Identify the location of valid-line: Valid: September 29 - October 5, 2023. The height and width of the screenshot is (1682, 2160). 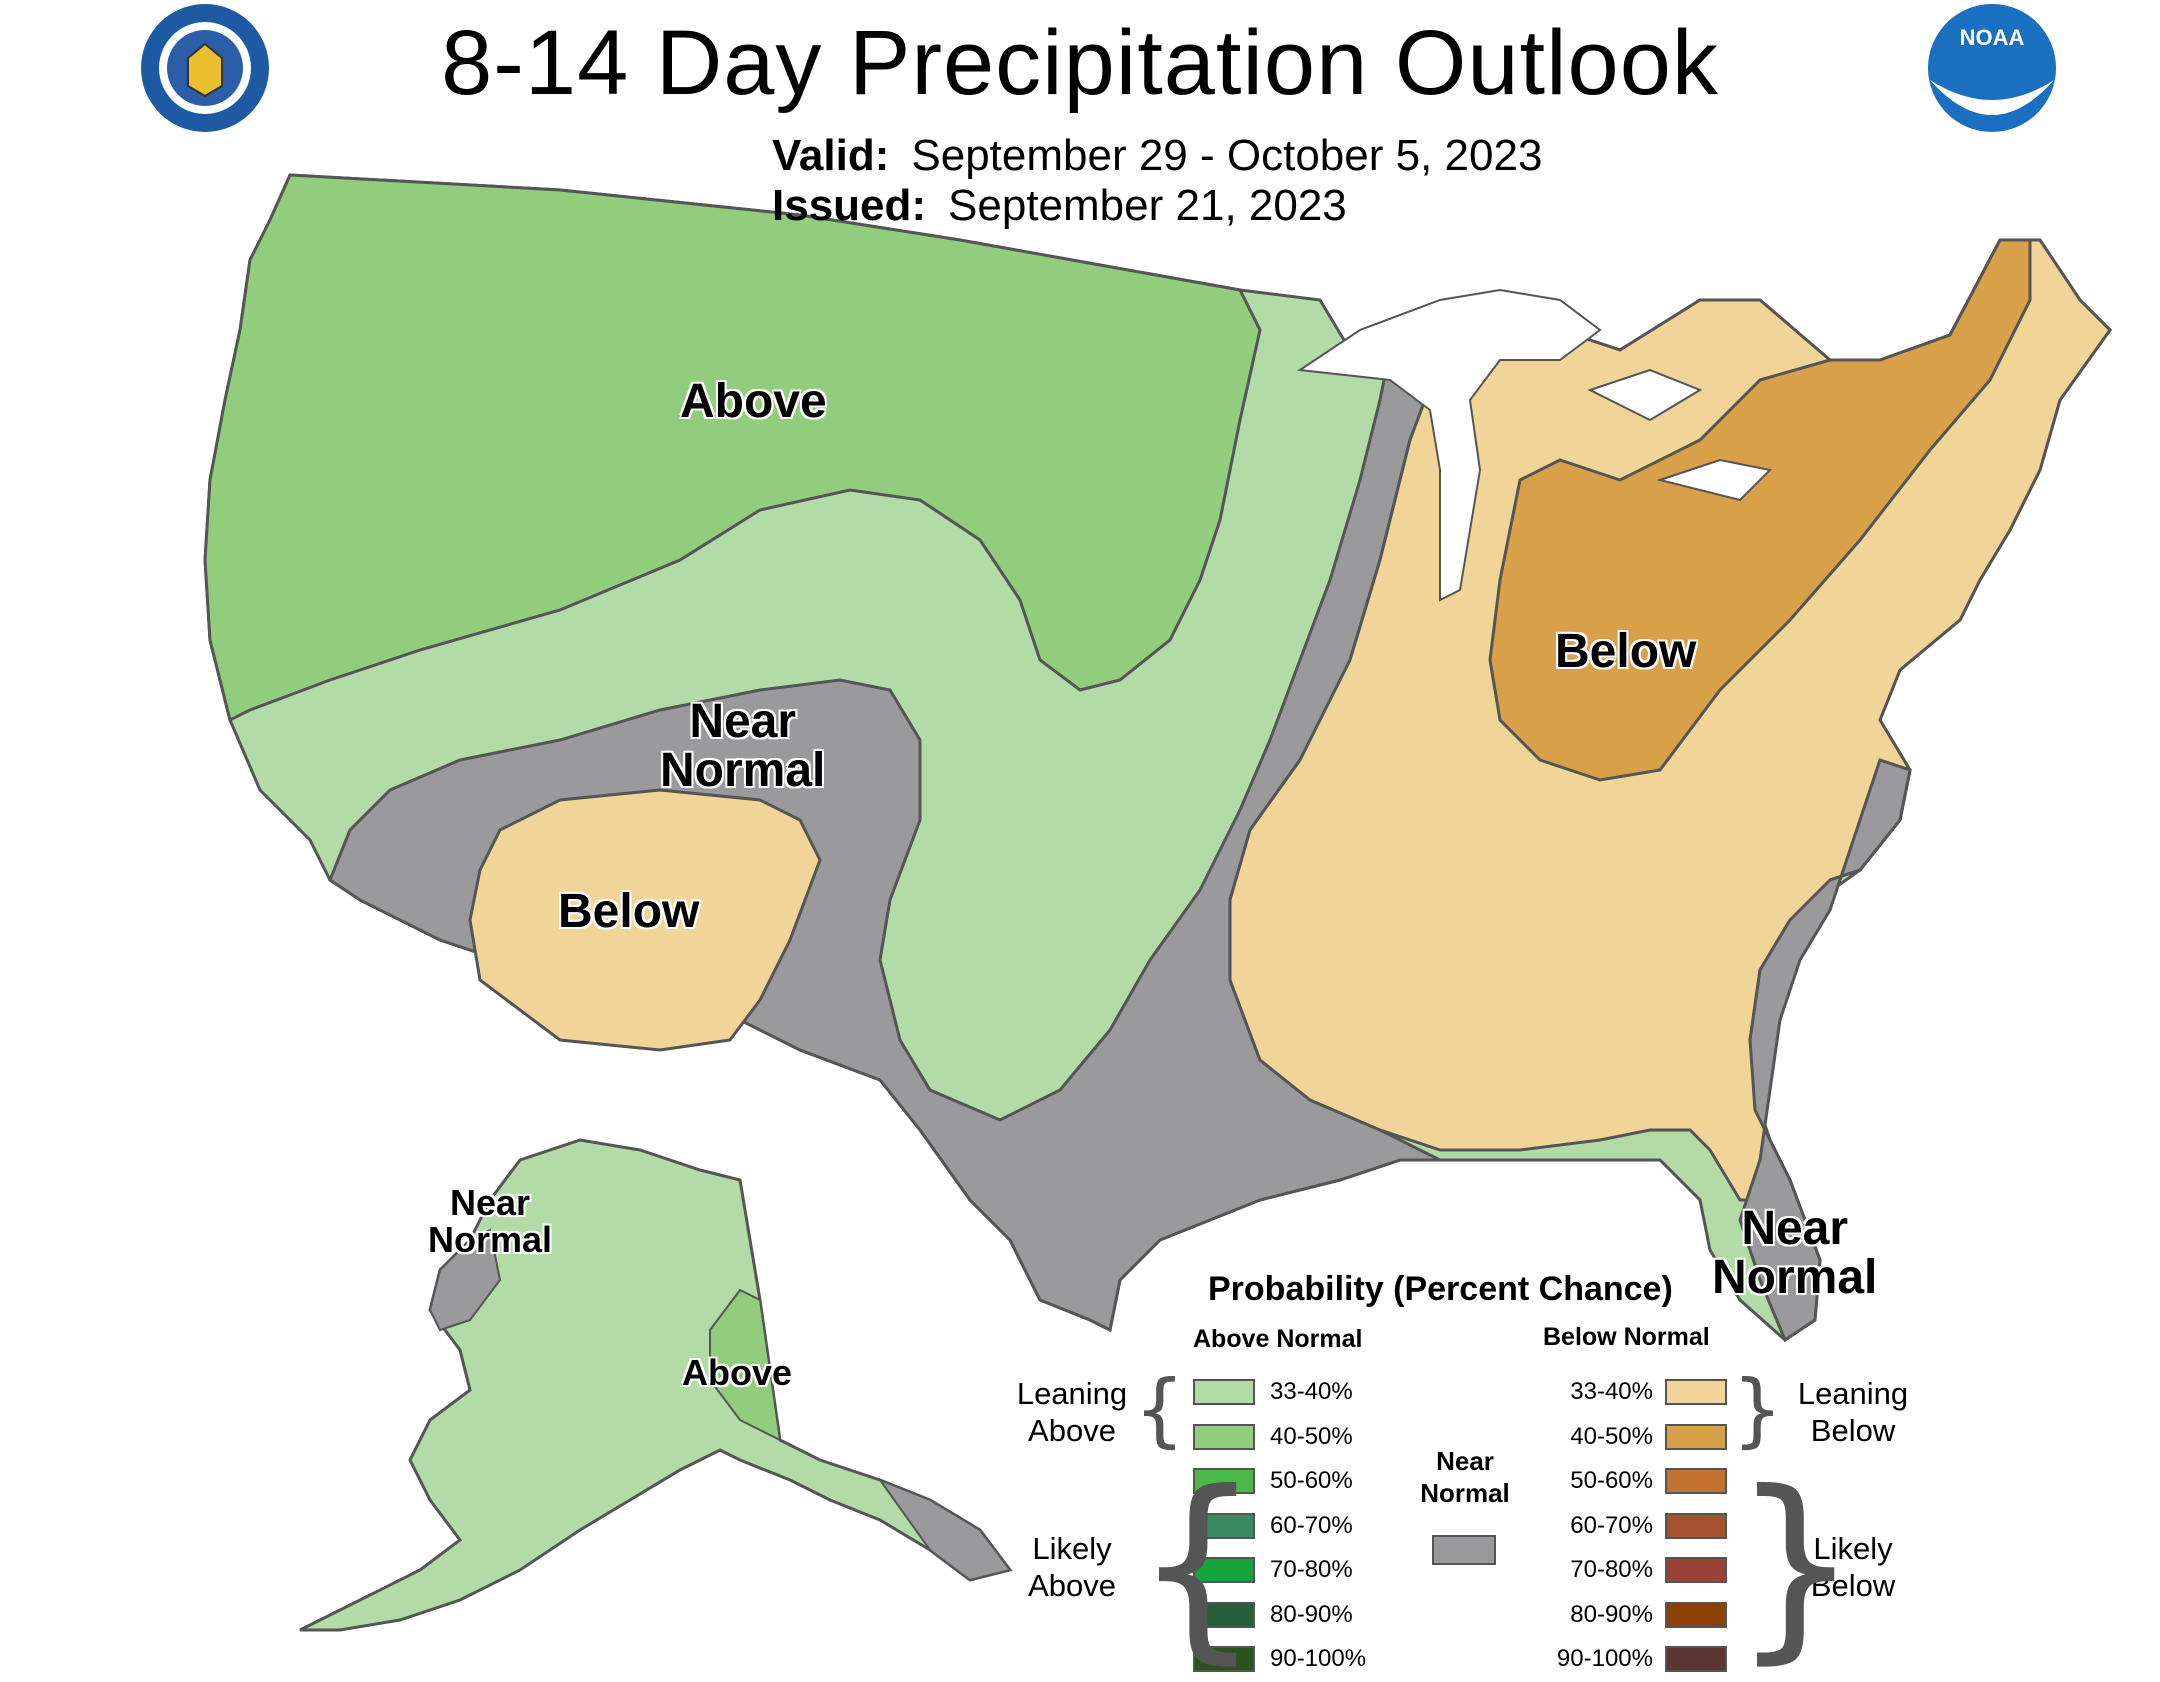
(1157, 156).